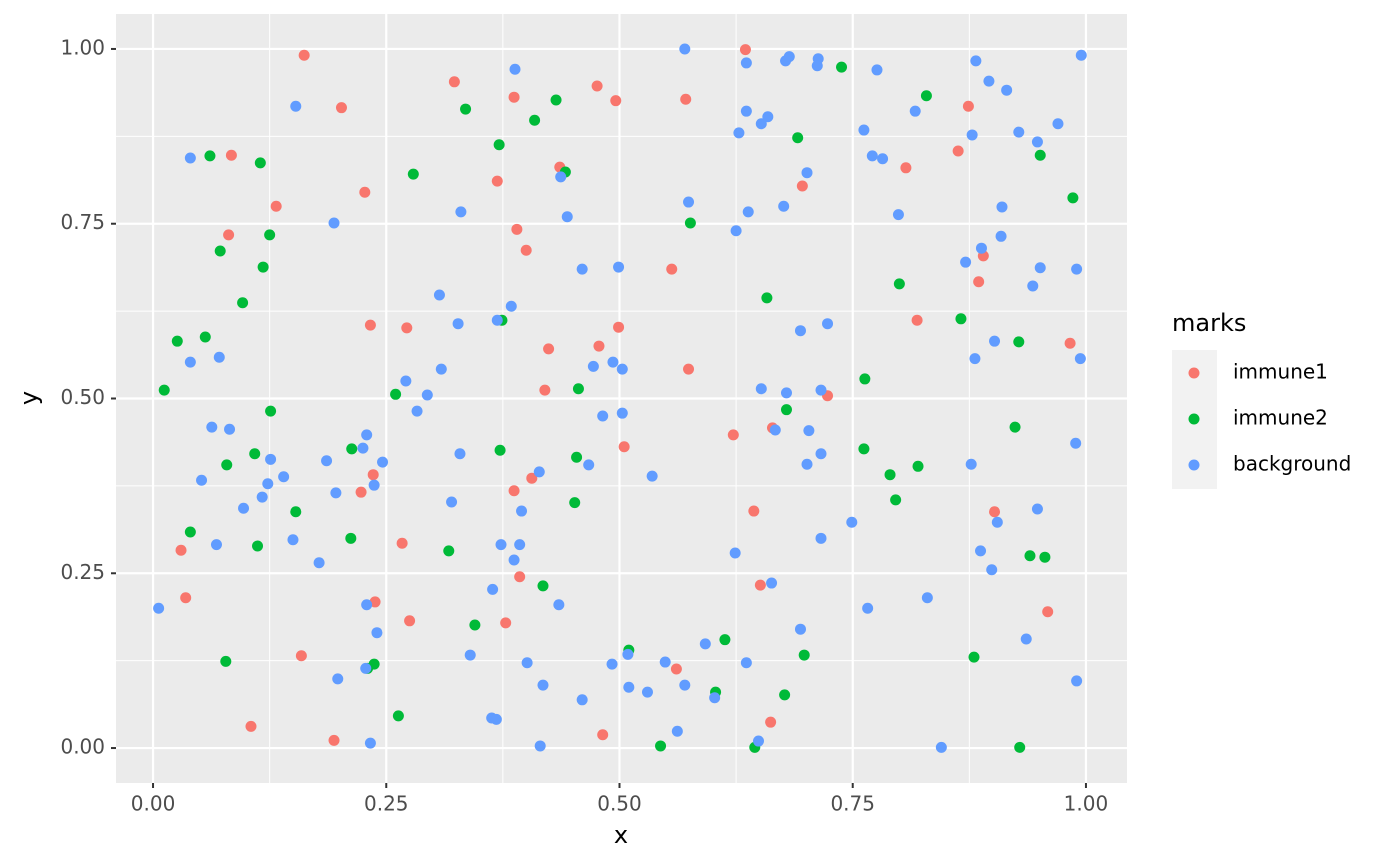 Image resolution: width=1400 pixels, height=866 pixels. Describe the element at coordinates (1194, 373) in the screenshot. I see `legend-key` at that location.